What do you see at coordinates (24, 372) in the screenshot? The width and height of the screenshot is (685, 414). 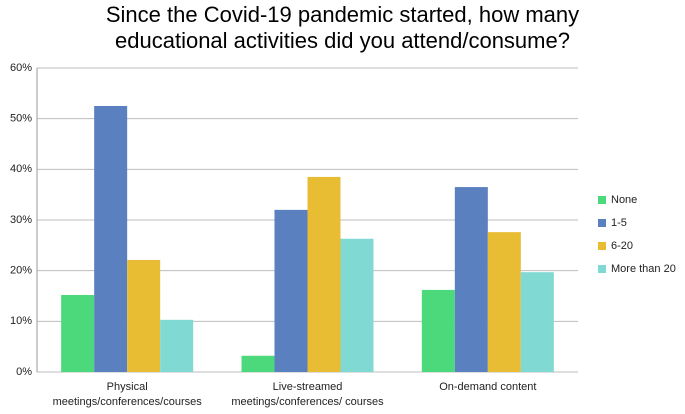 I see `y-tick-label: 0%` at bounding box center [24, 372].